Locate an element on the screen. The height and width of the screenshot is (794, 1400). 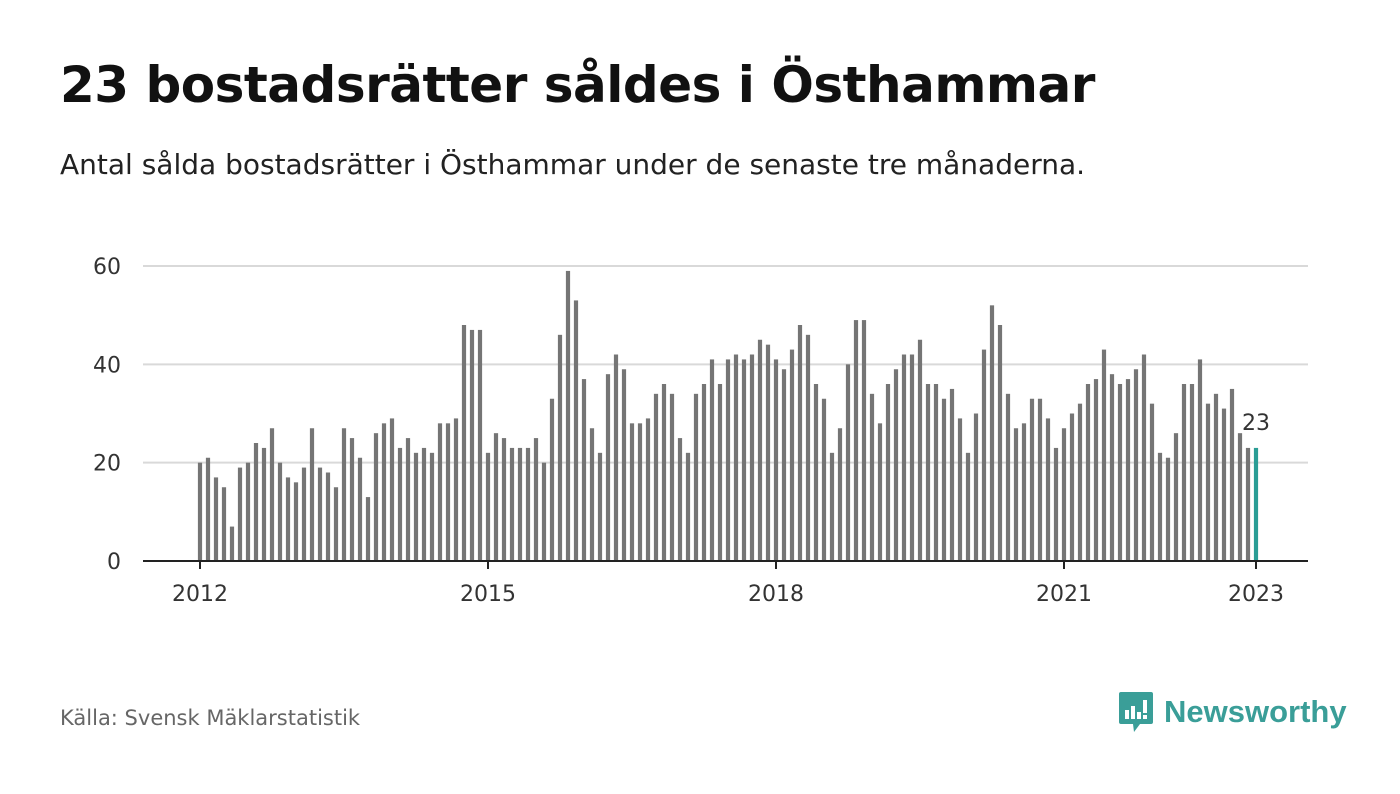
x-tick-label: 2018 is located at coordinates (776, 594).